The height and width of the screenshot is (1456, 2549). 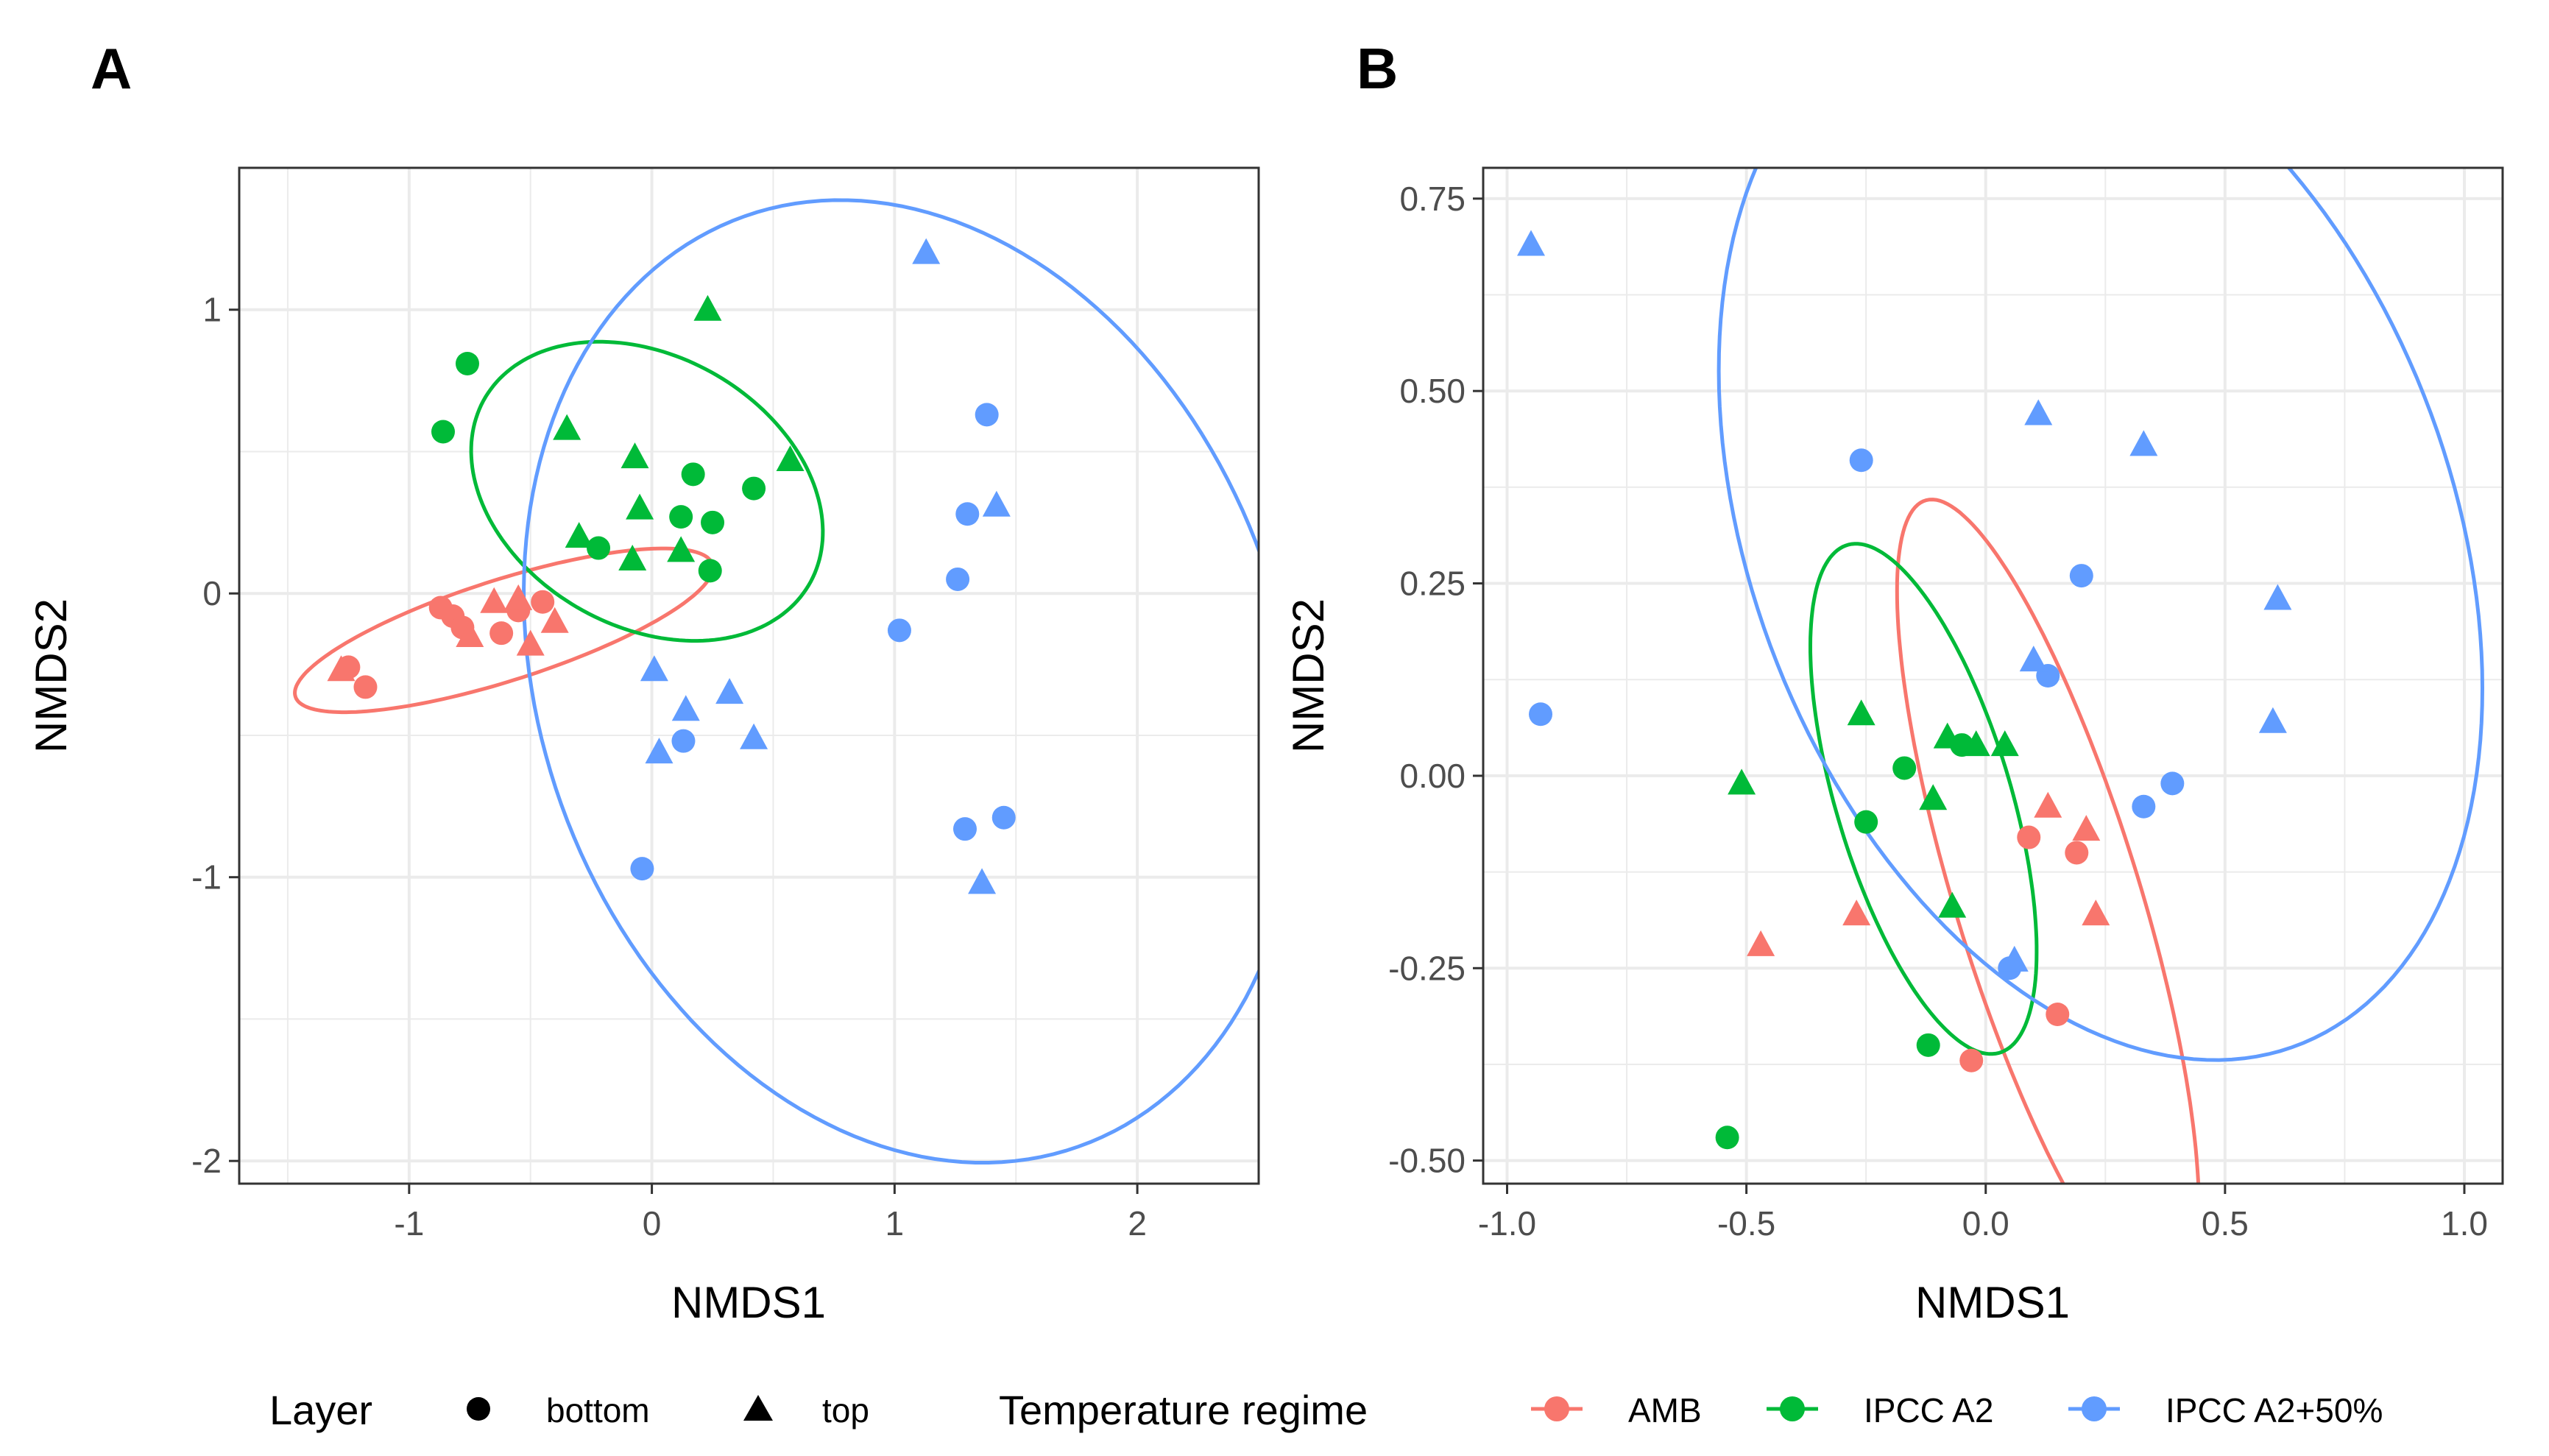 What do you see at coordinates (758, 1408) in the screenshot?
I see `legend-triangle-icon` at bounding box center [758, 1408].